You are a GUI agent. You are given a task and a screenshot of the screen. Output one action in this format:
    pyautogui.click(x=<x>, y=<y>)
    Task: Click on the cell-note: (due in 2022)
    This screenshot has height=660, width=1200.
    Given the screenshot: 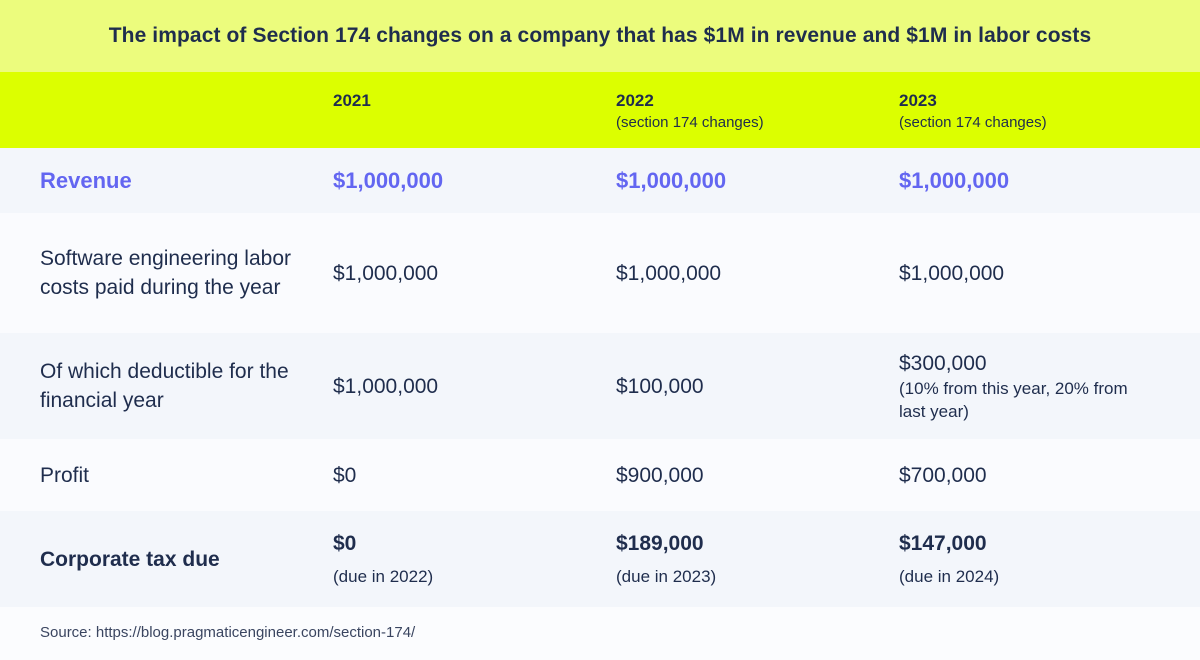 What is the action you would take?
    pyautogui.click(x=383, y=576)
    